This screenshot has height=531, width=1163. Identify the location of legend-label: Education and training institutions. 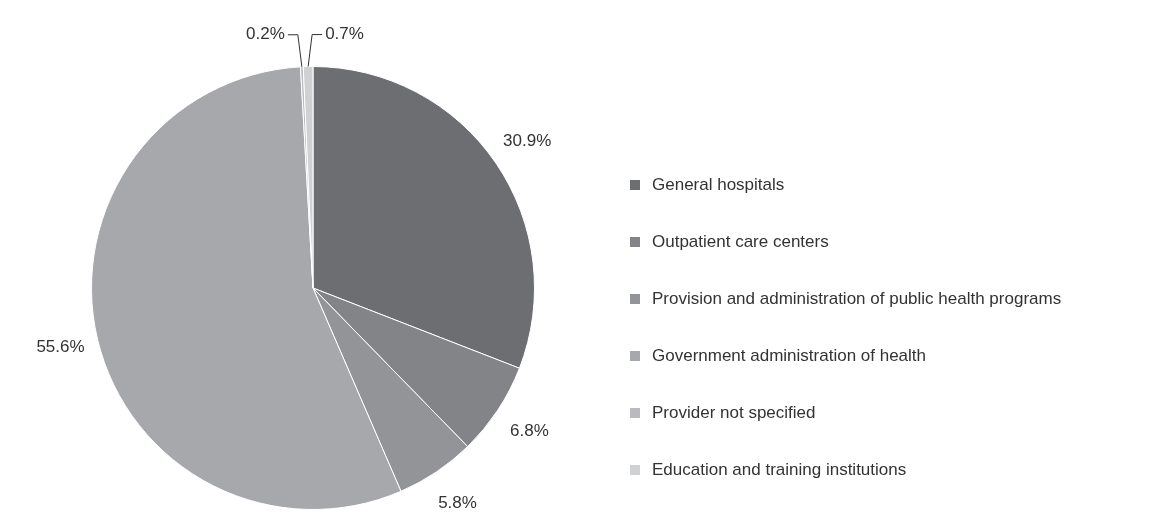
(779, 469).